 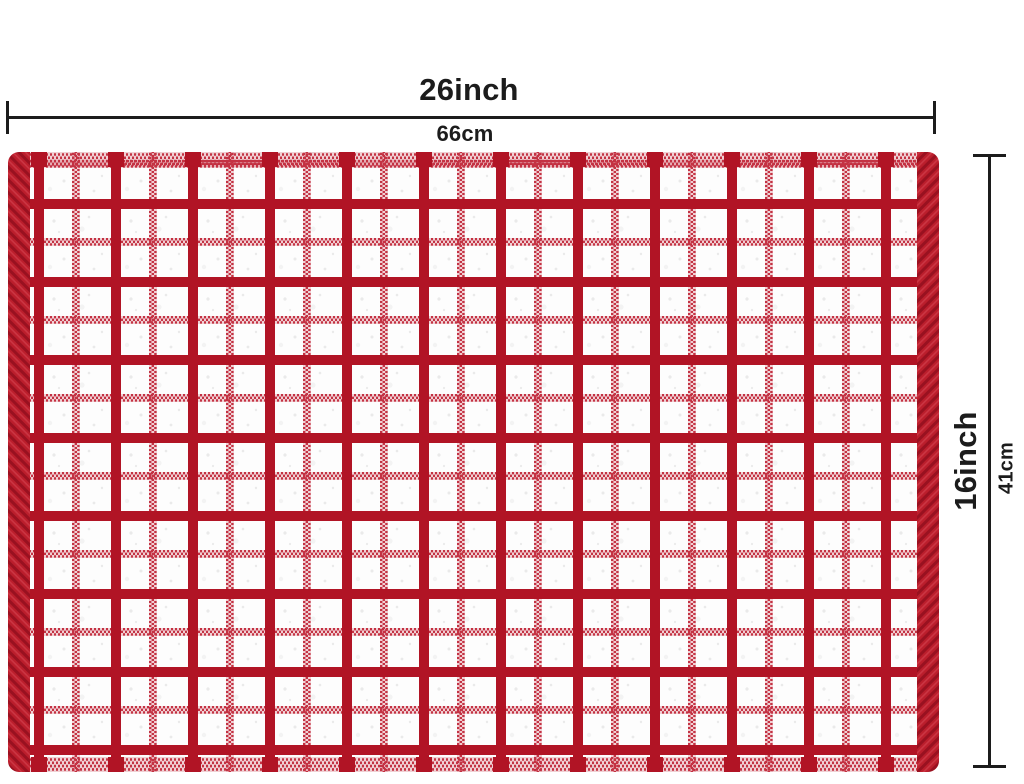 What do you see at coordinates (473, 159) in the screenshot?
I see `towel-top-hem` at bounding box center [473, 159].